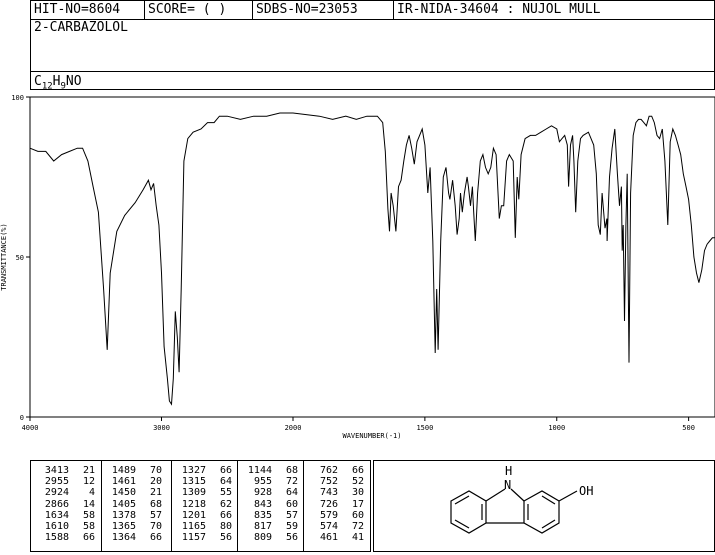  What do you see at coordinates (337, 526) in the screenshot?
I see `peak-row: 574 72` at bounding box center [337, 526].